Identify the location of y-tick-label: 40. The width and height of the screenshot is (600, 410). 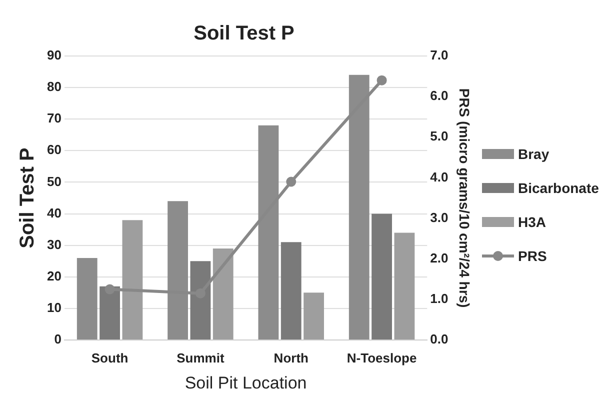
(54, 212).